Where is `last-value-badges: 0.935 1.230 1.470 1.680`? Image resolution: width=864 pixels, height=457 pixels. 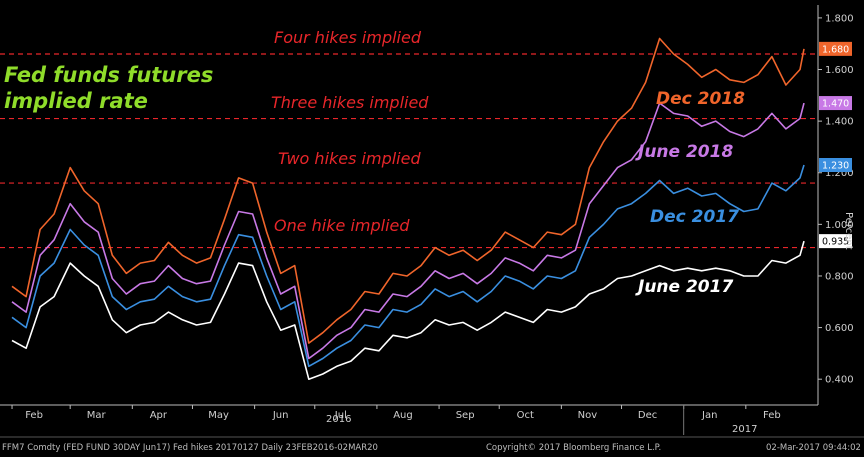 last-value-badges: 0.935 1.230 1.470 1.680 is located at coordinates (835, 145).